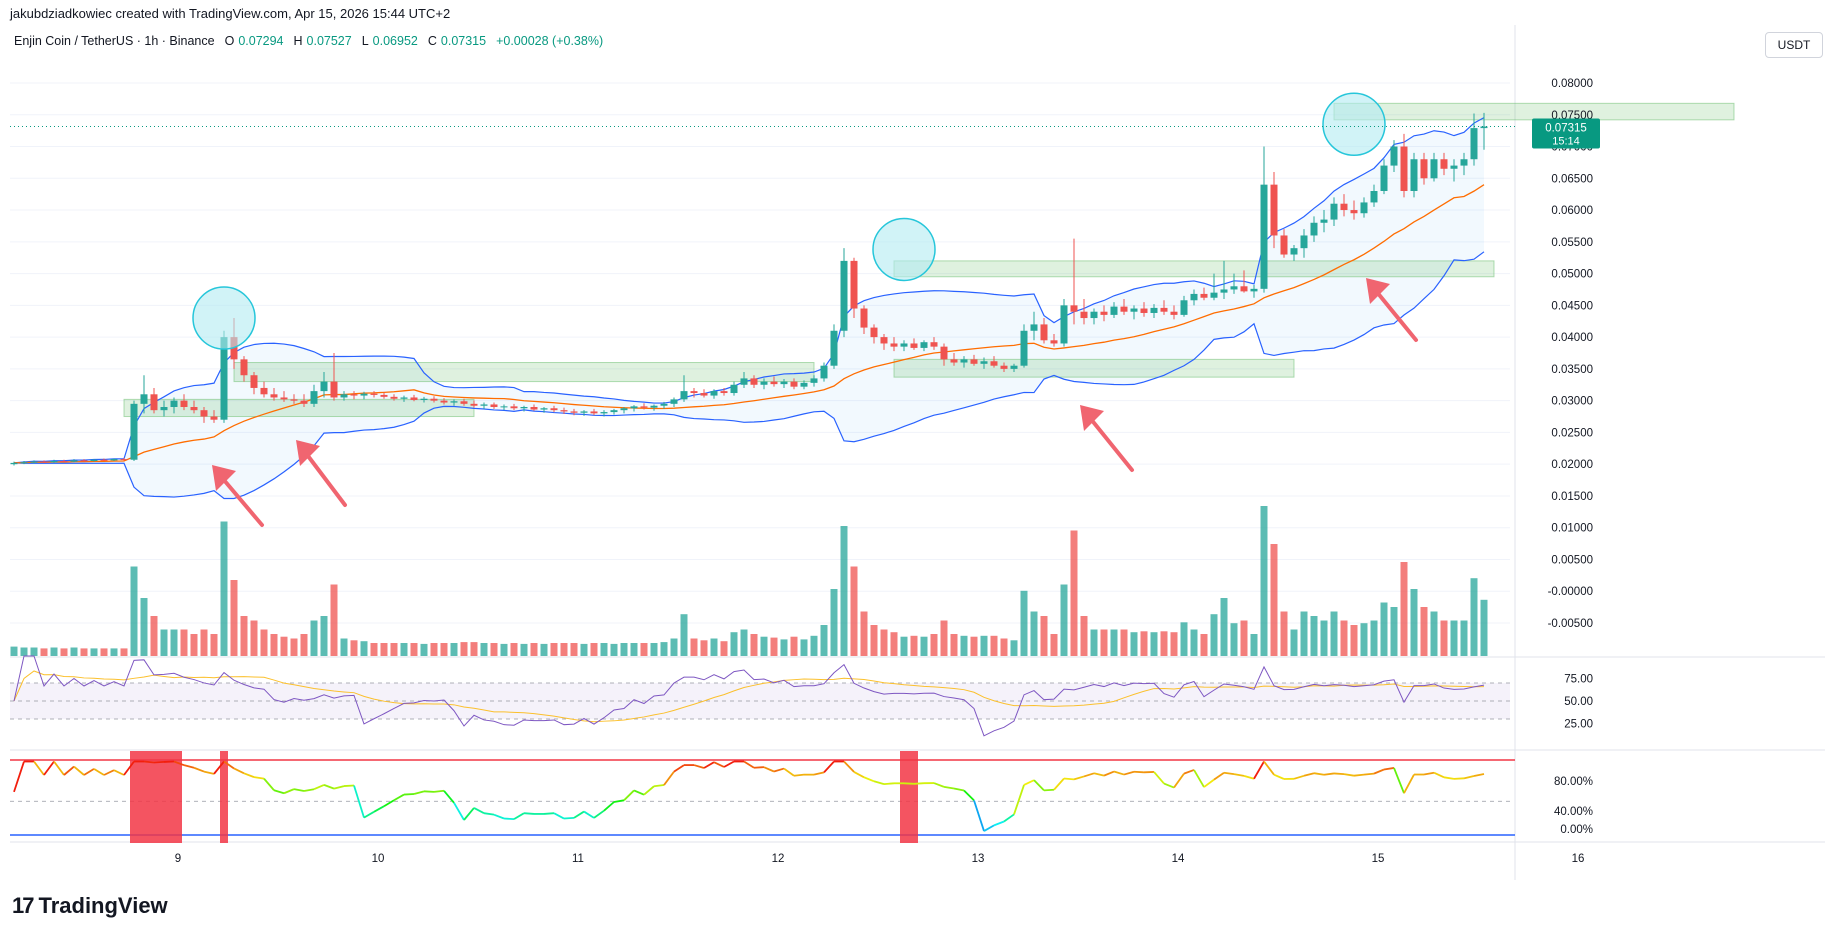  Describe the element at coordinates (114, 41) in the screenshot. I see `symbol-name: Enjin Coin / TetherUS · 1h · Binance` at that location.